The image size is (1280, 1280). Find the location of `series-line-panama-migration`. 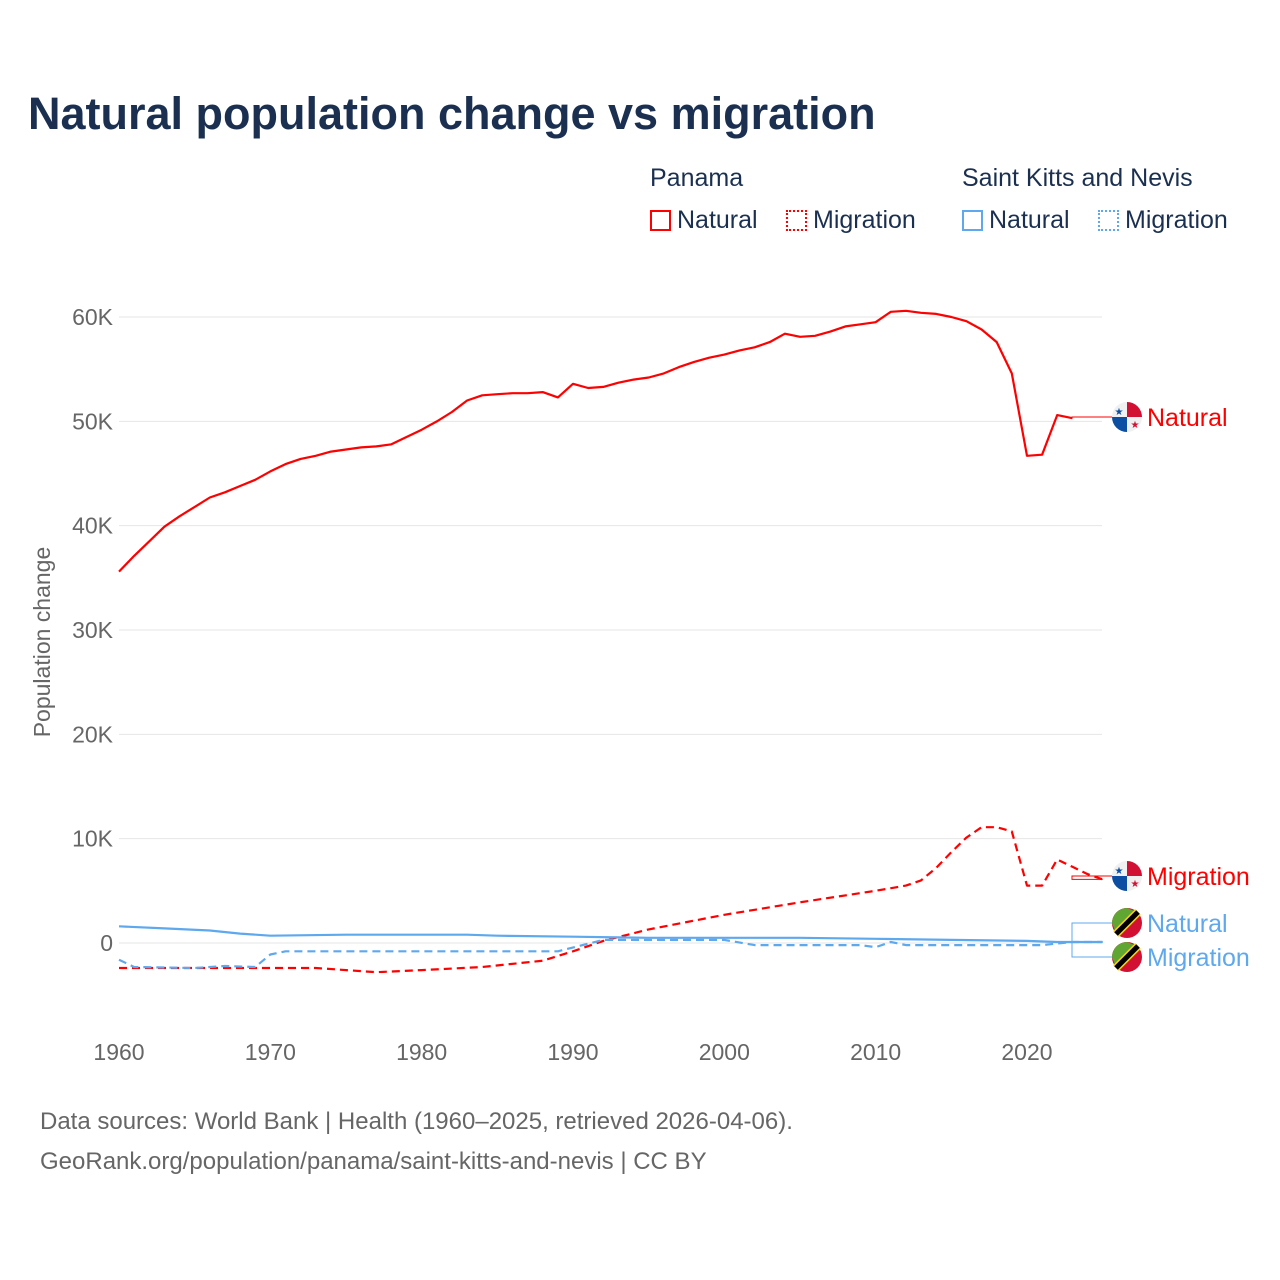

series-line-panama-migration is located at coordinates (611, 900).